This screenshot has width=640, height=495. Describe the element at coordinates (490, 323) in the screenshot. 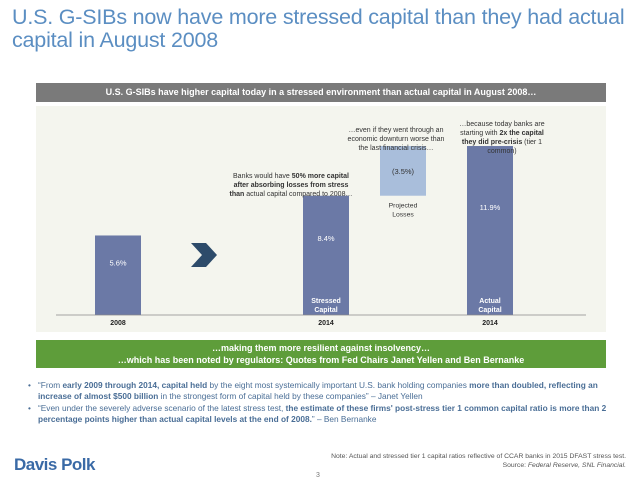

I see `category-label-actual: 2014` at that location.